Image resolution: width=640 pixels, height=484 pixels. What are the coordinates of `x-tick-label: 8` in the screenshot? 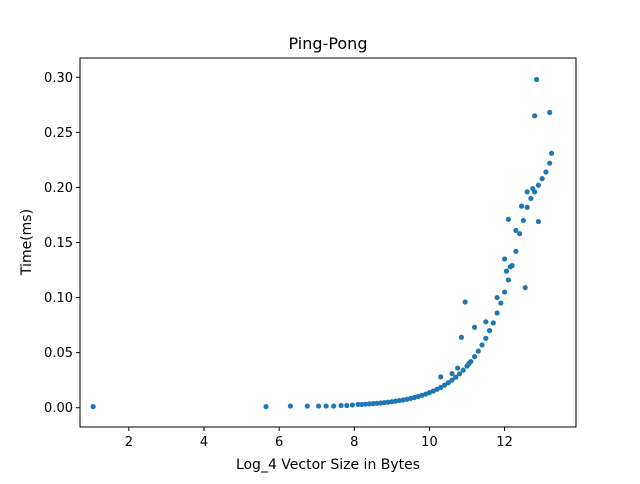 It's located at (354, 442).